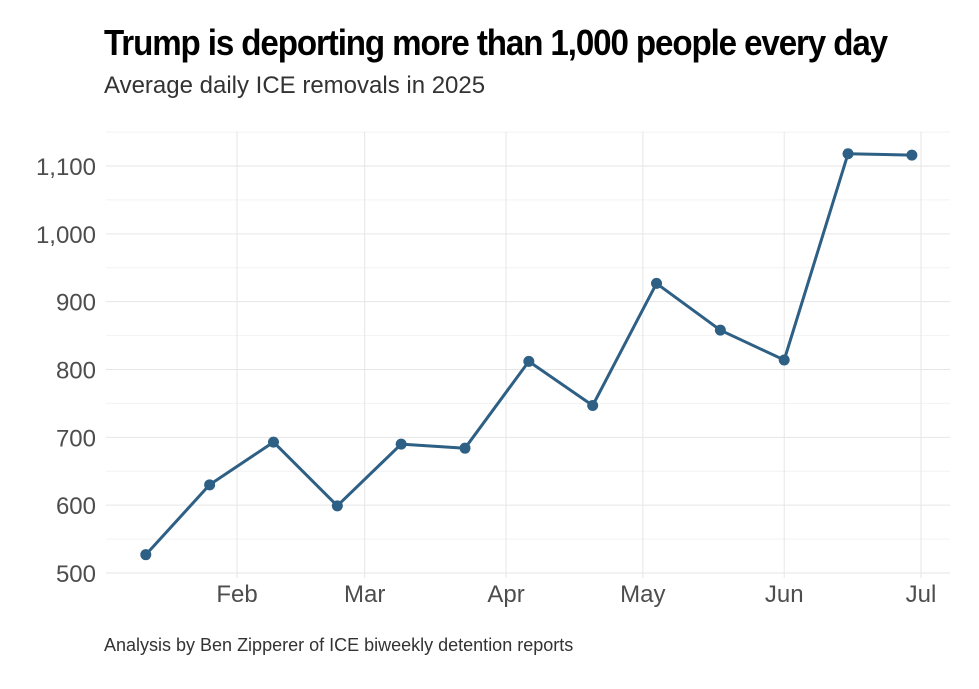 The image size is (979, 689). I want to click on x-tick-label: Apr, so click(505, 594).